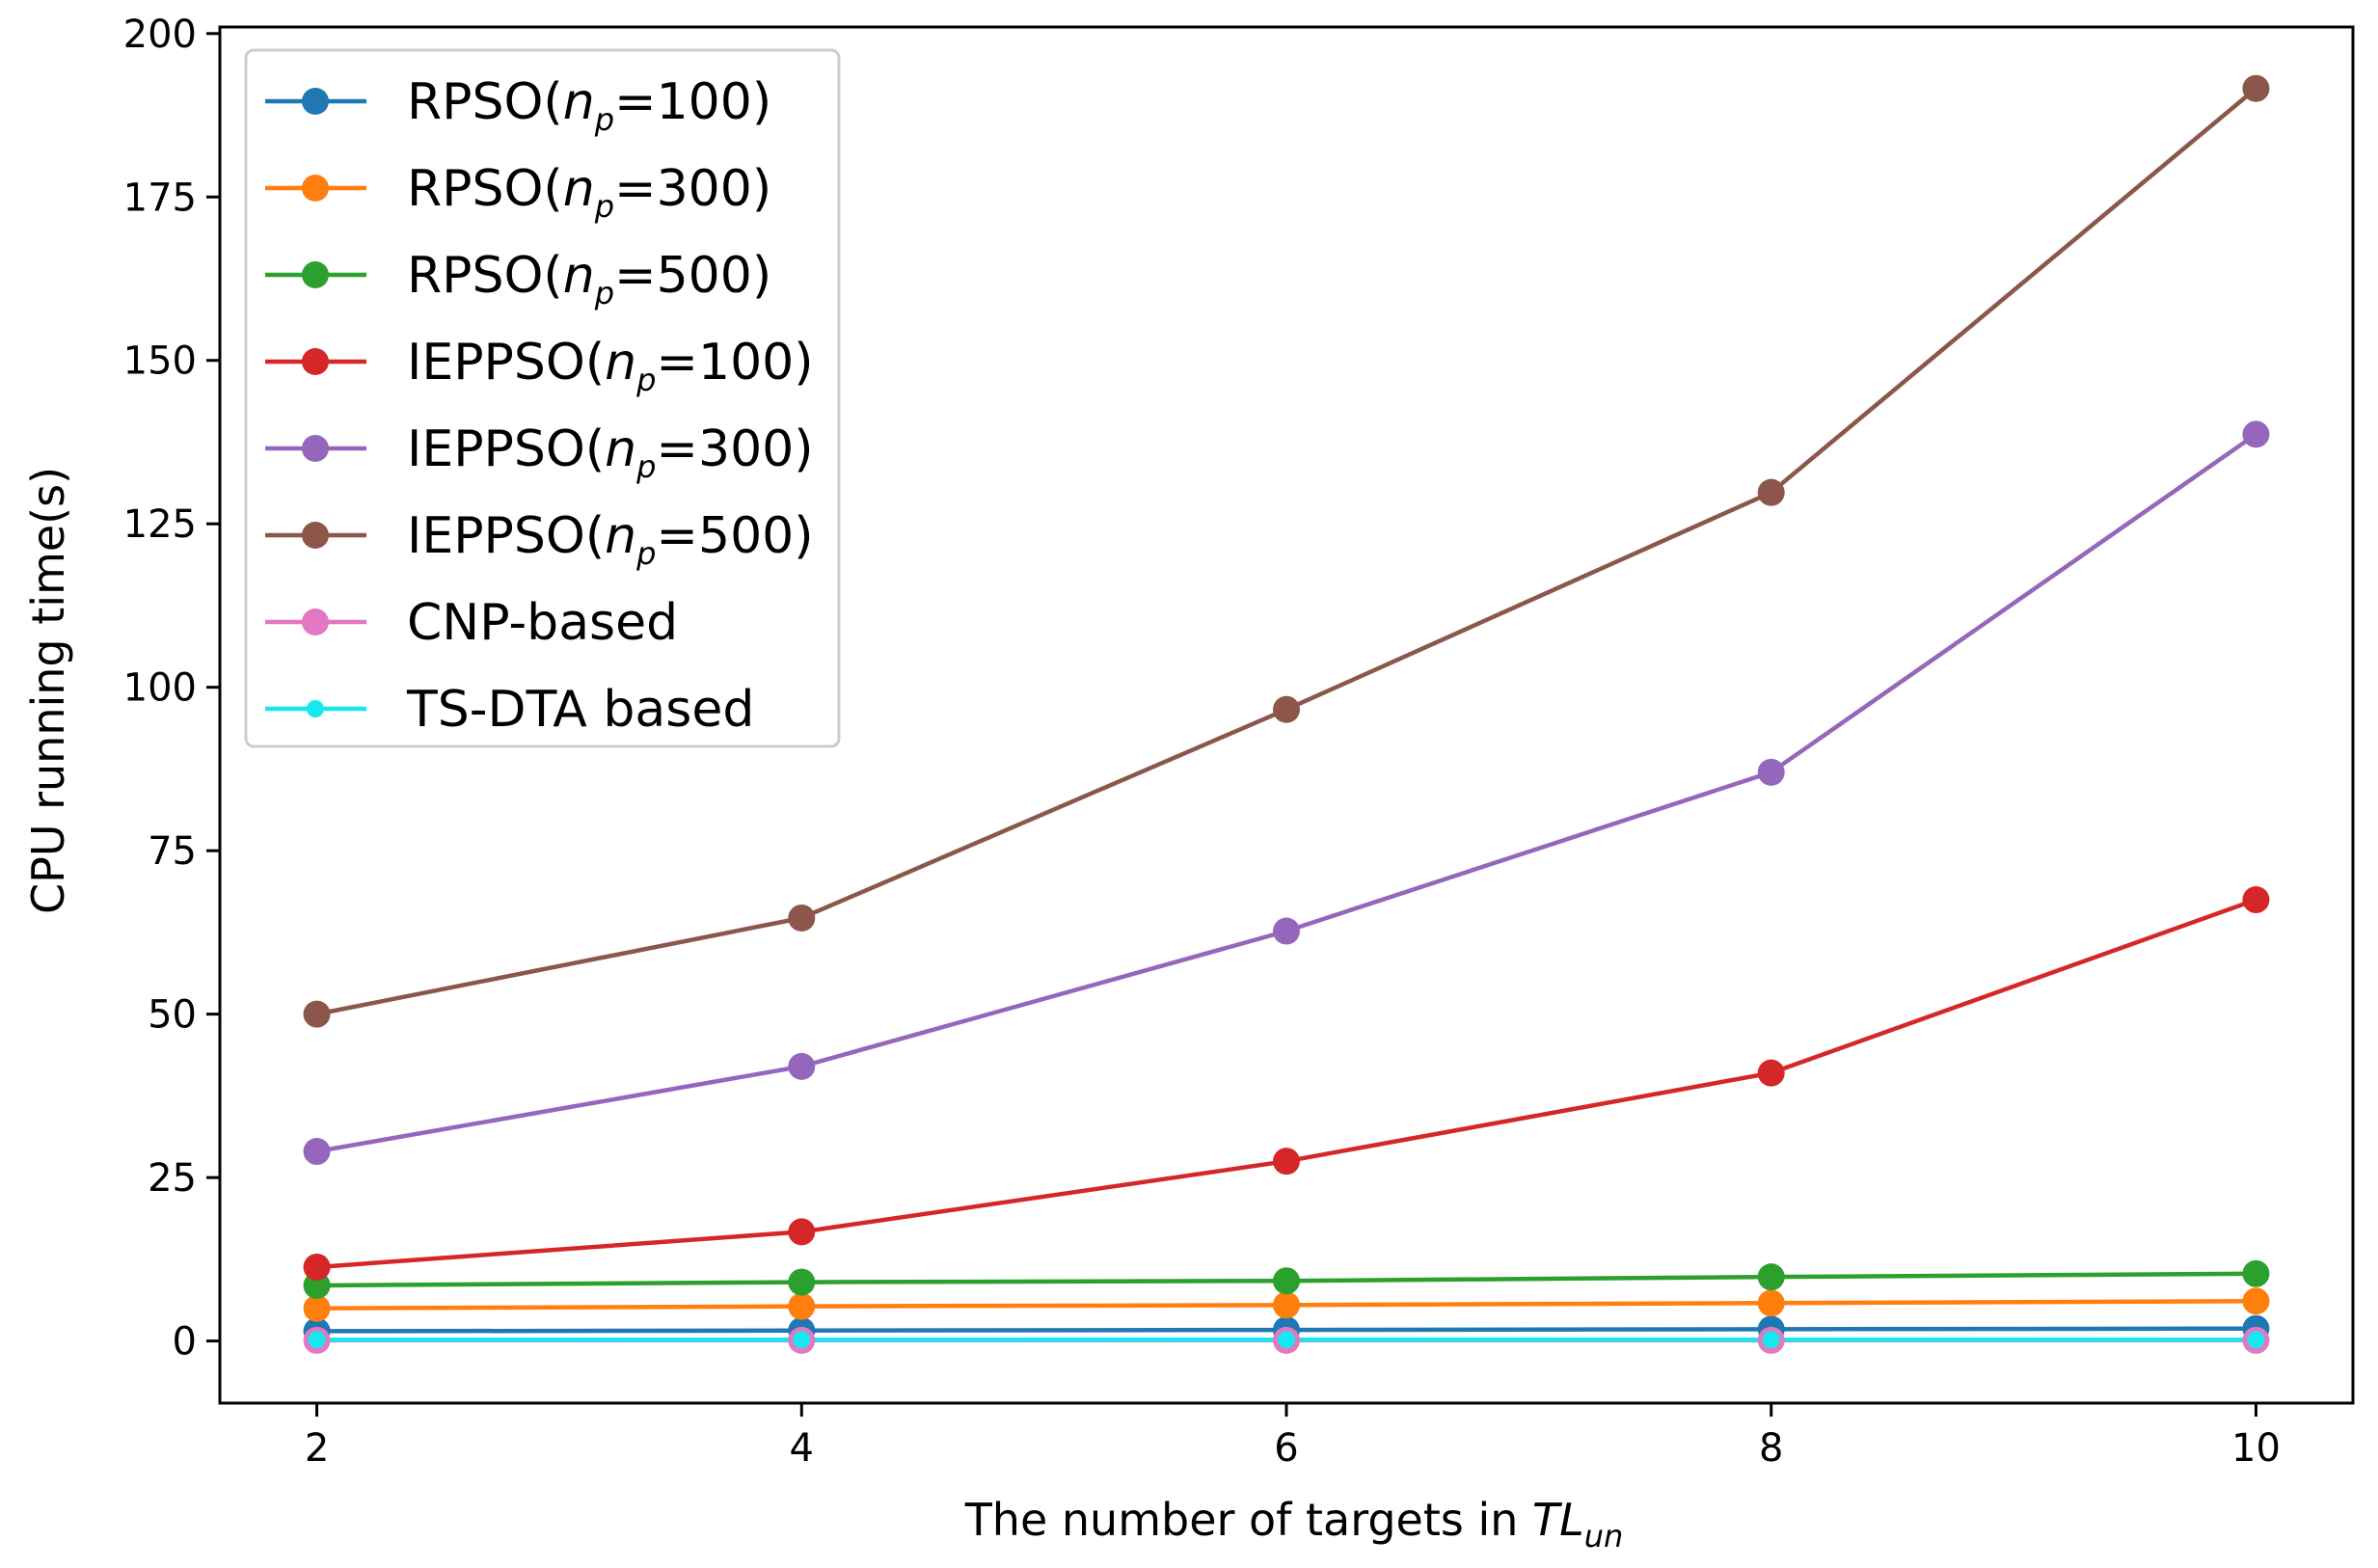 The image size is (2378, 1568). Describe the element at coordinates (160, 688) in the screenshot. I see `y-tick-label: 100` at that location.